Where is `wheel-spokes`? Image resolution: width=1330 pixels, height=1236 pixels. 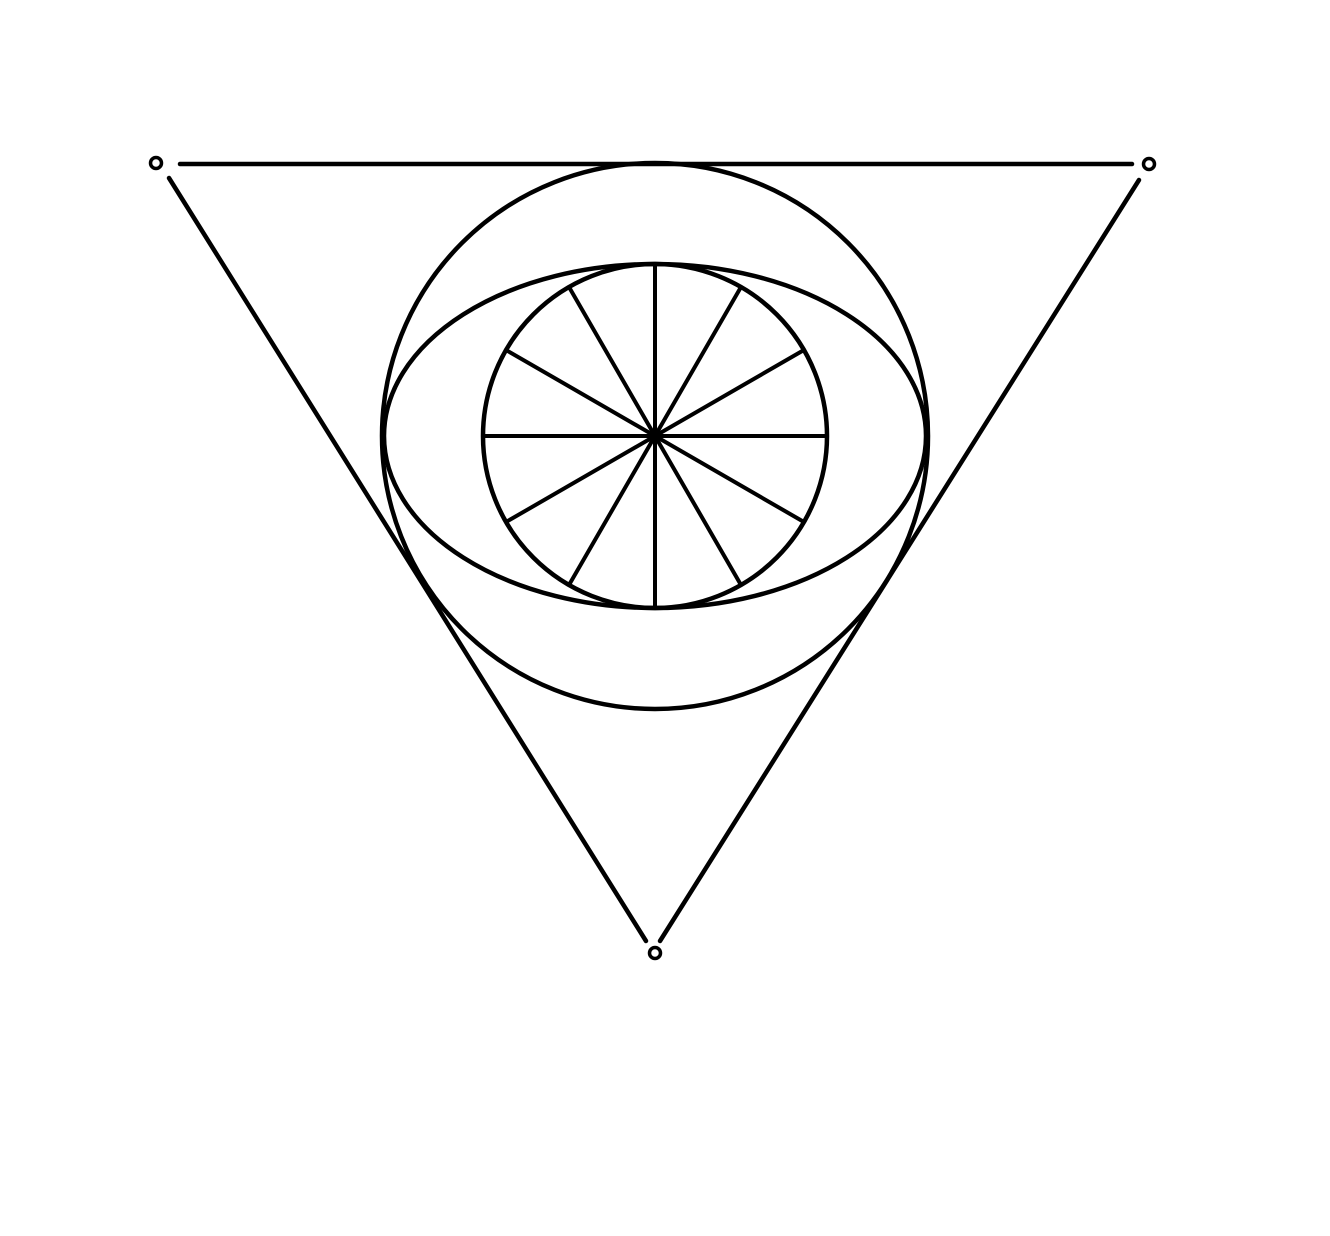
wheel-spokes is located at coordinates (655, 436).